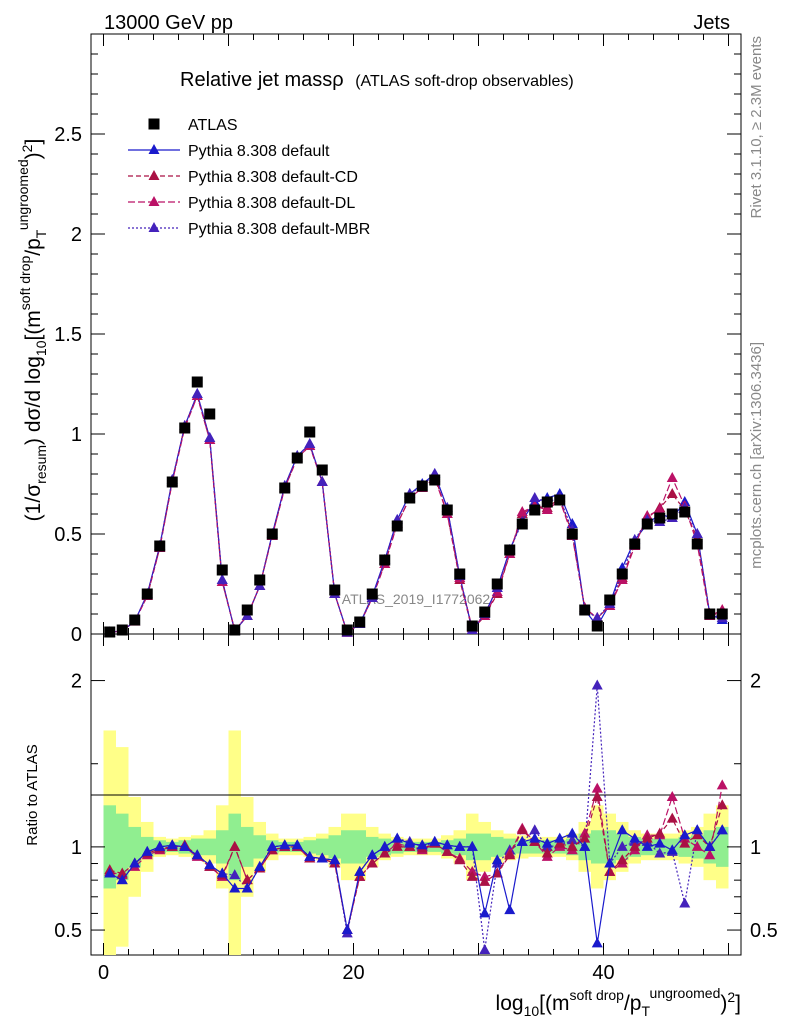 The width and height of the screenshot is (786, 1024). I want to click on legend-label: Pythia 8.308 default-DL, so click(271, 203).